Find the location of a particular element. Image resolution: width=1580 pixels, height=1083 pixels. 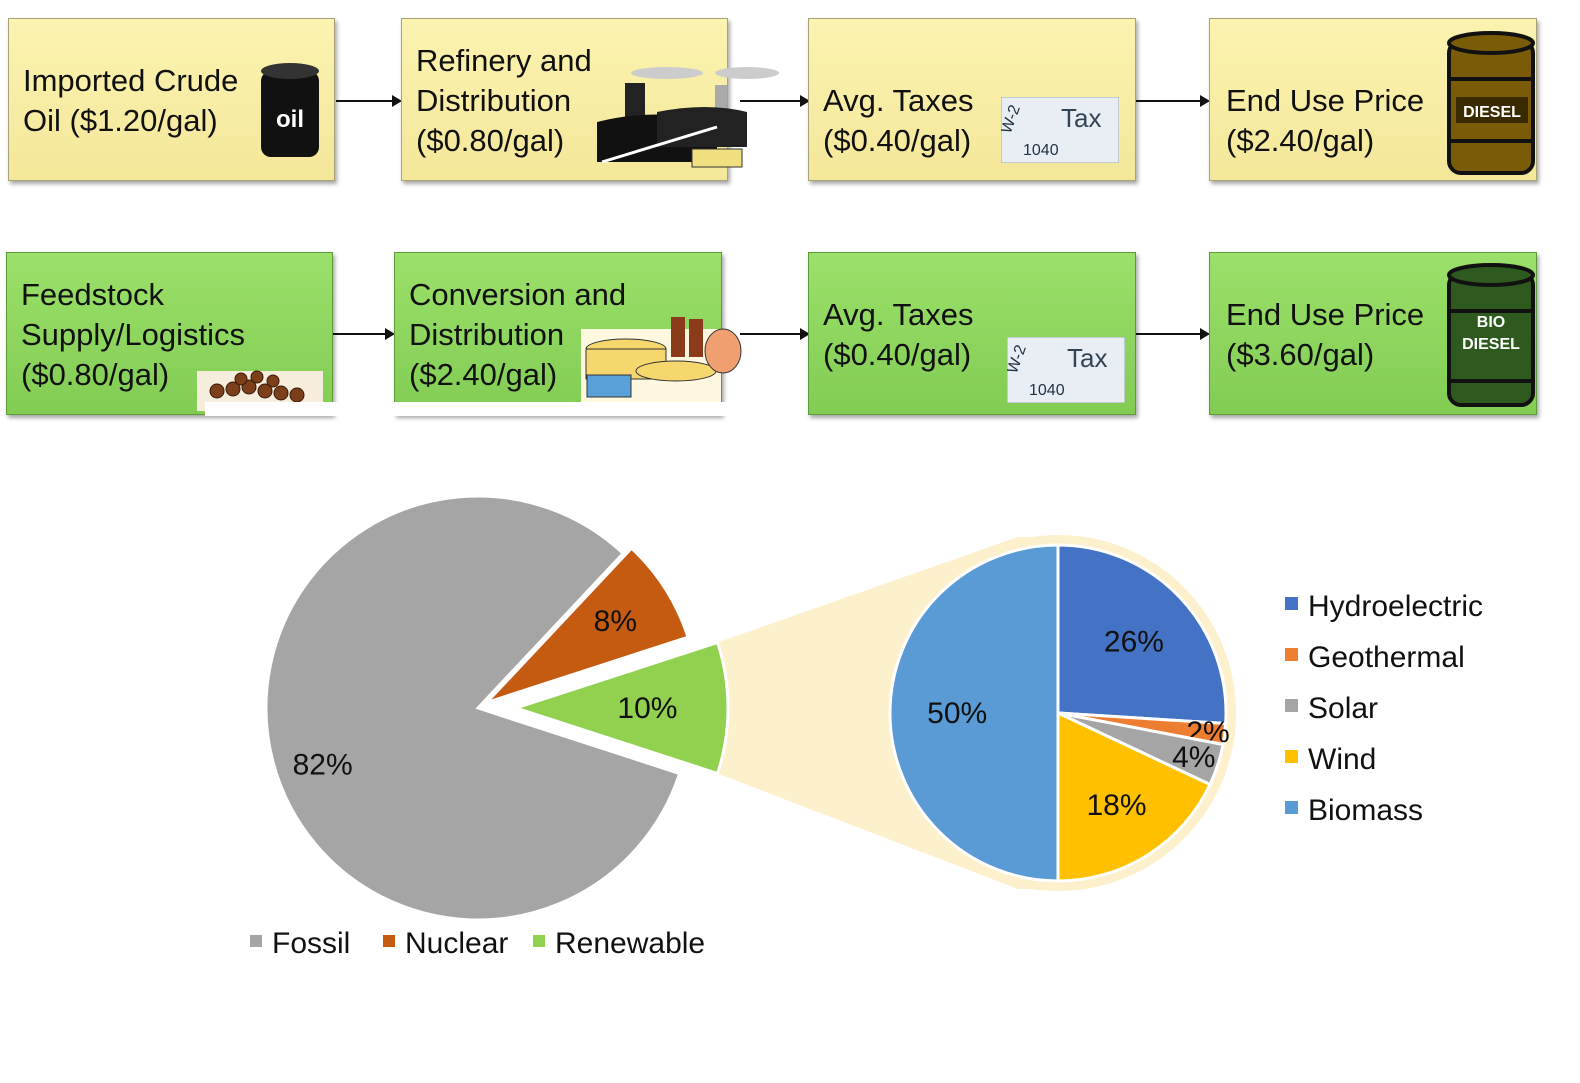

slice-biomass is located at coordinates (974, 713).